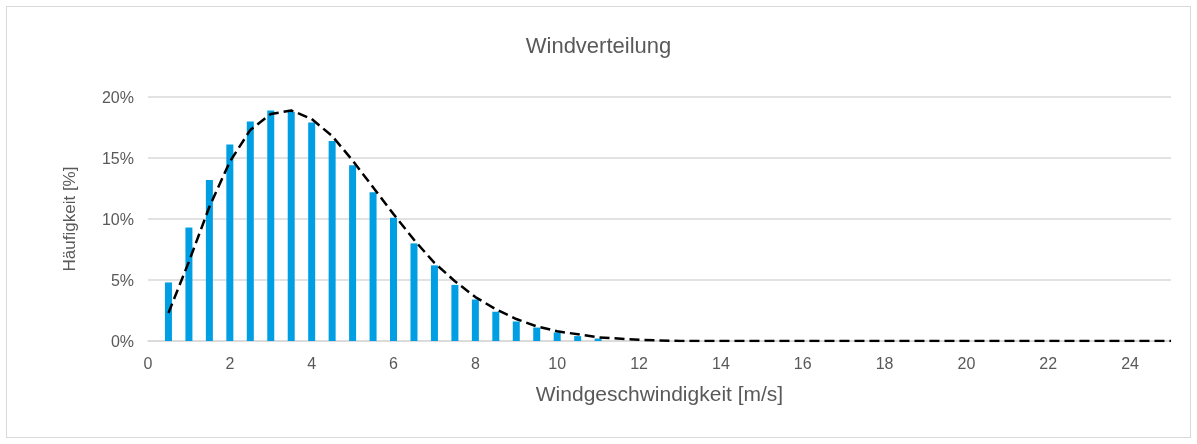 This screenshot has width=1197, height=444. What do you see at coordinates (148, 363) in the screenshot?
I see `x-tick-label: 0` at bounding box center [148, 363].